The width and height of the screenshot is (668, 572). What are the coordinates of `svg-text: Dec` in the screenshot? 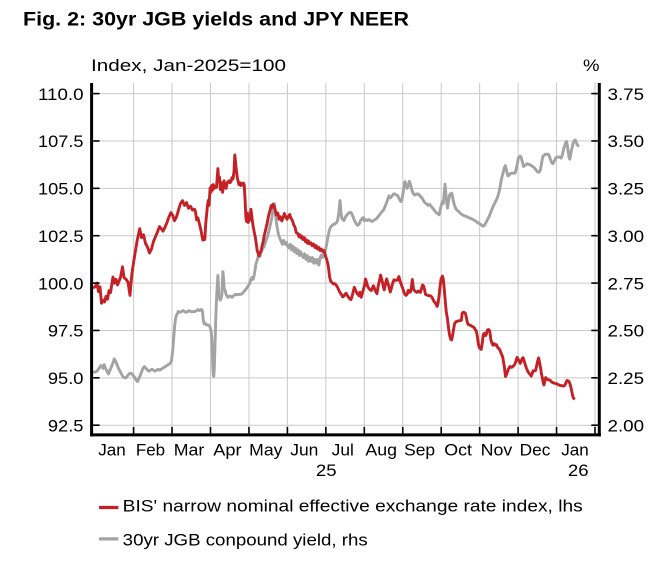 It's located at (535, 451).